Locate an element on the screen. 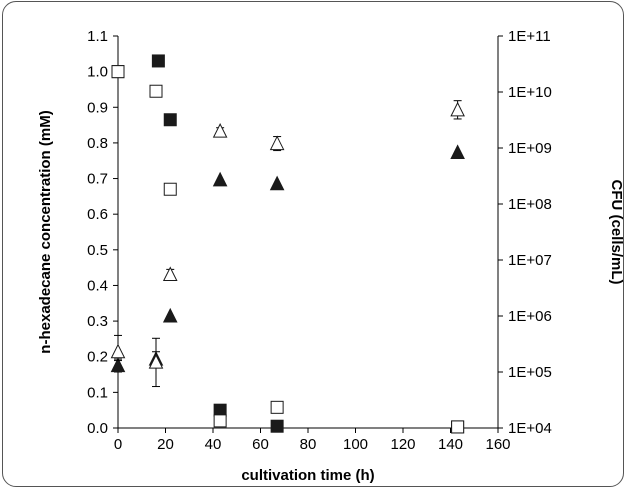  x-tick-label: 20 is located at coordinates (165, 444).